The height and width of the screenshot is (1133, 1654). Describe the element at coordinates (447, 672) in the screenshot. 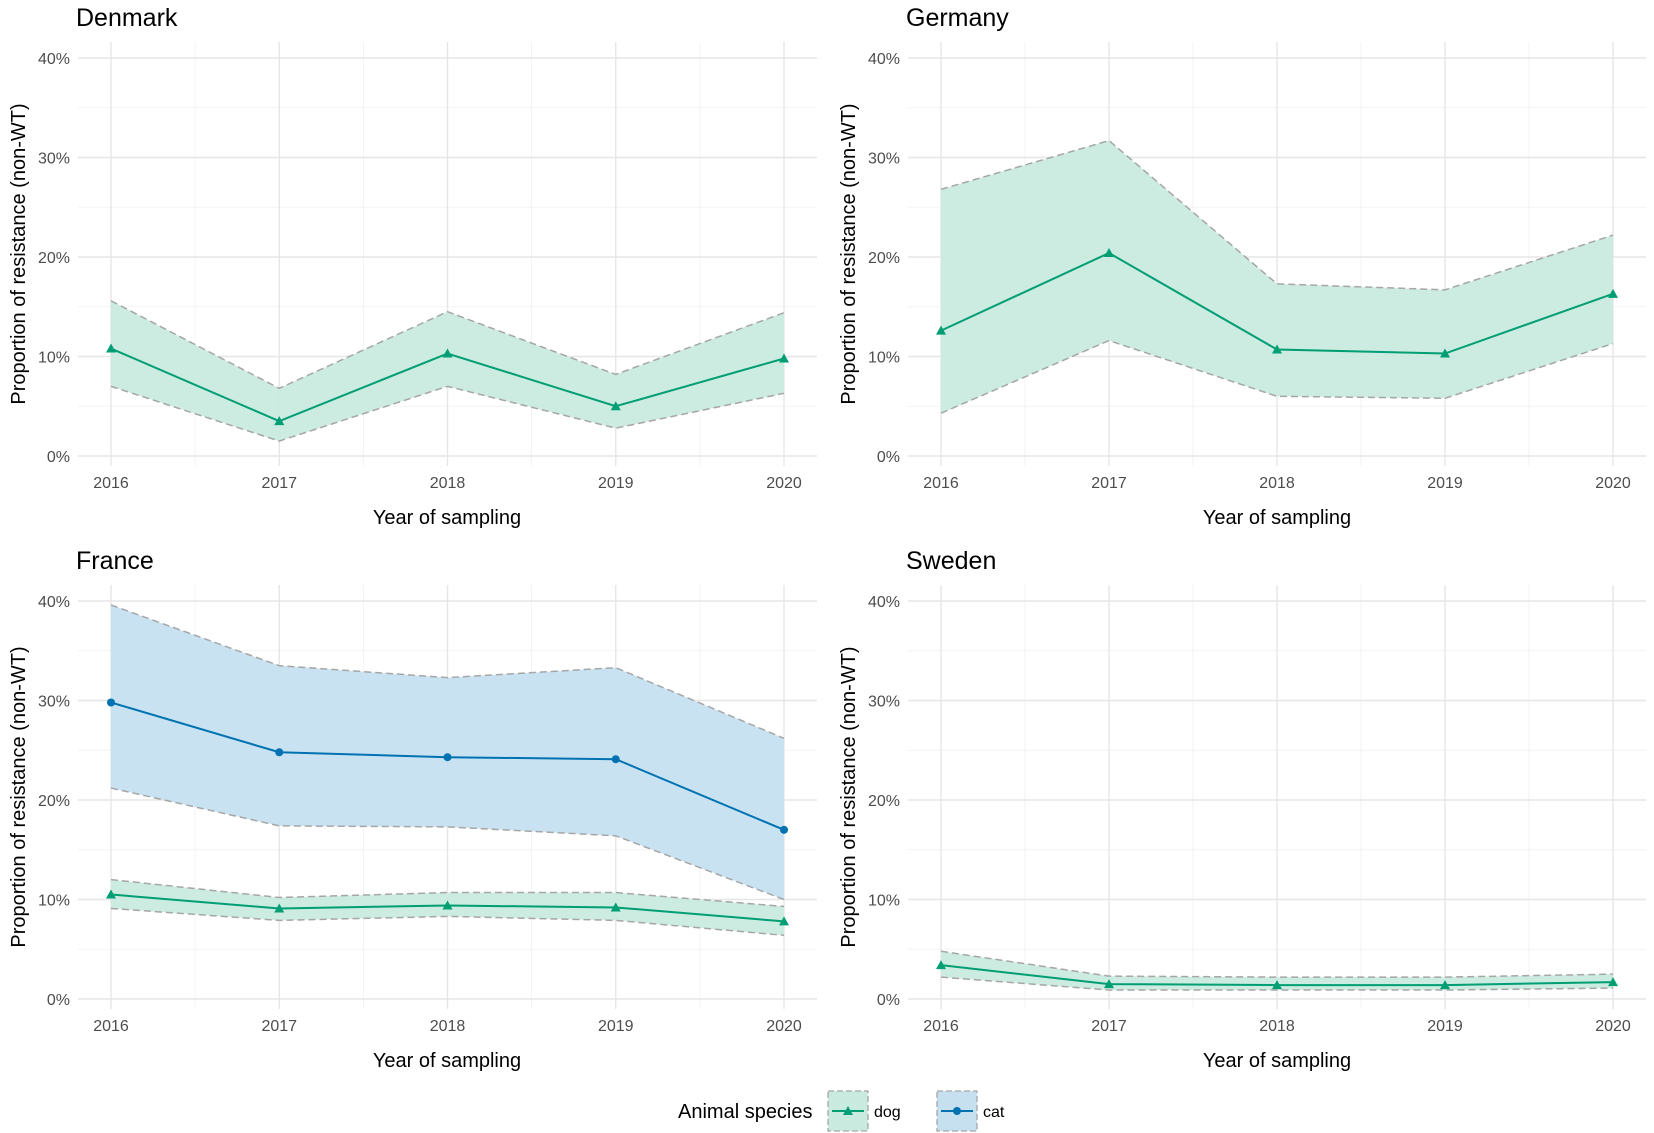

I see `ci-upper-cat` at that location.